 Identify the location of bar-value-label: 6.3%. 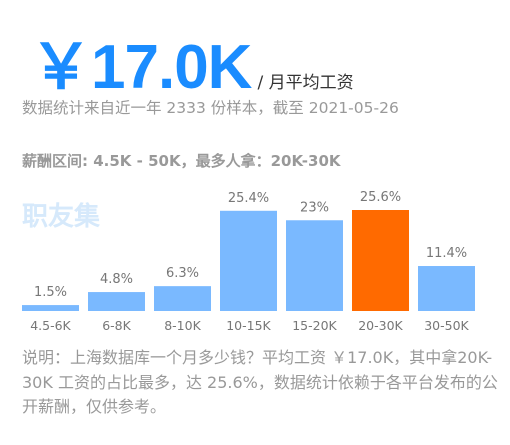
(182, 273).